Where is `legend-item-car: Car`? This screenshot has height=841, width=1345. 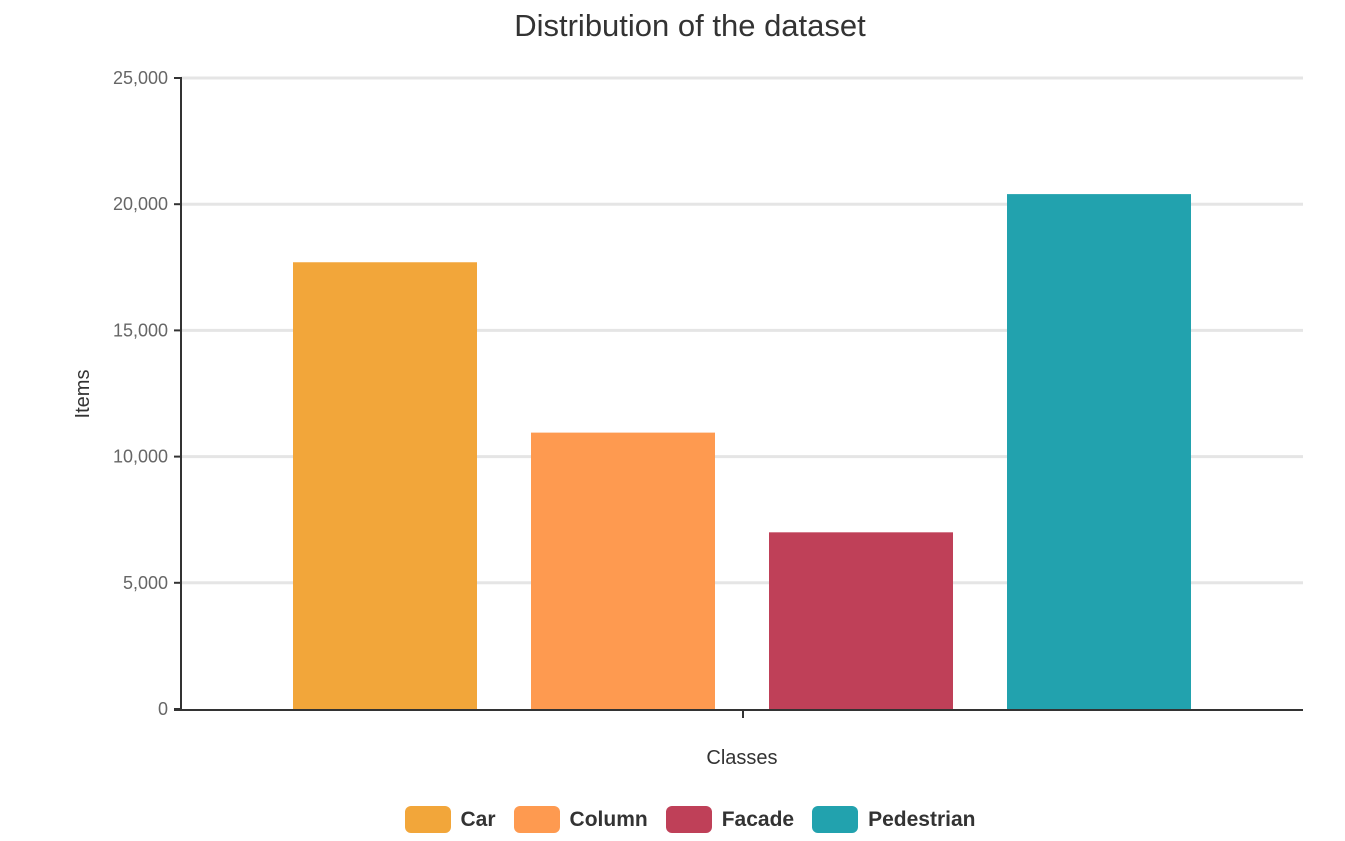
legend-item-car: Car is located at coordinates (450, 819).